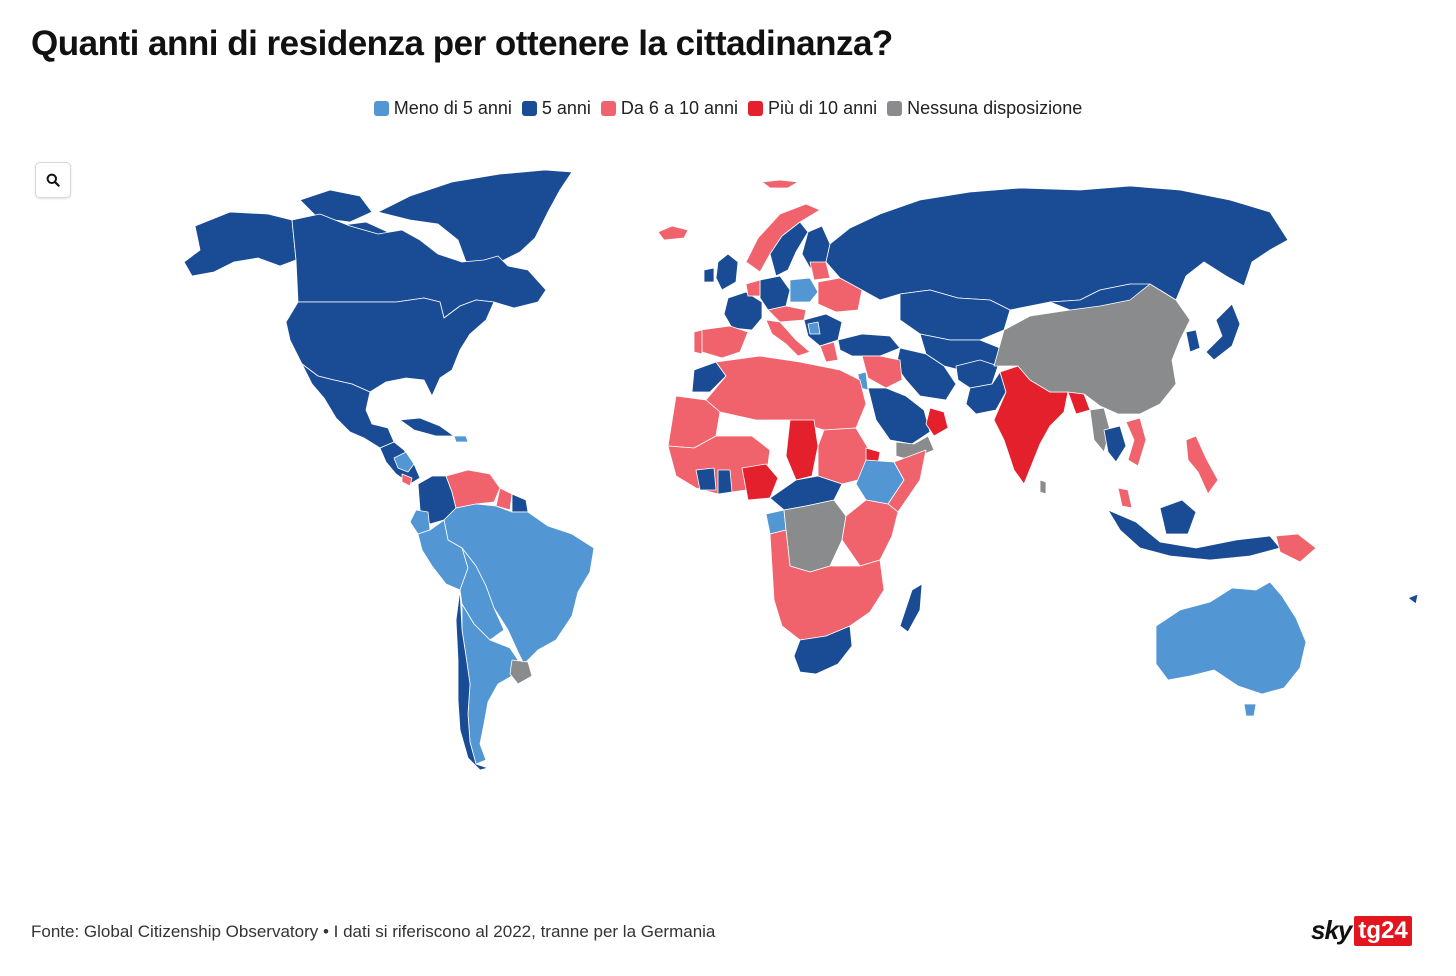 The width and height of the screenshot is (1456, 976). I want to click on country-oman, so click(937, 422).